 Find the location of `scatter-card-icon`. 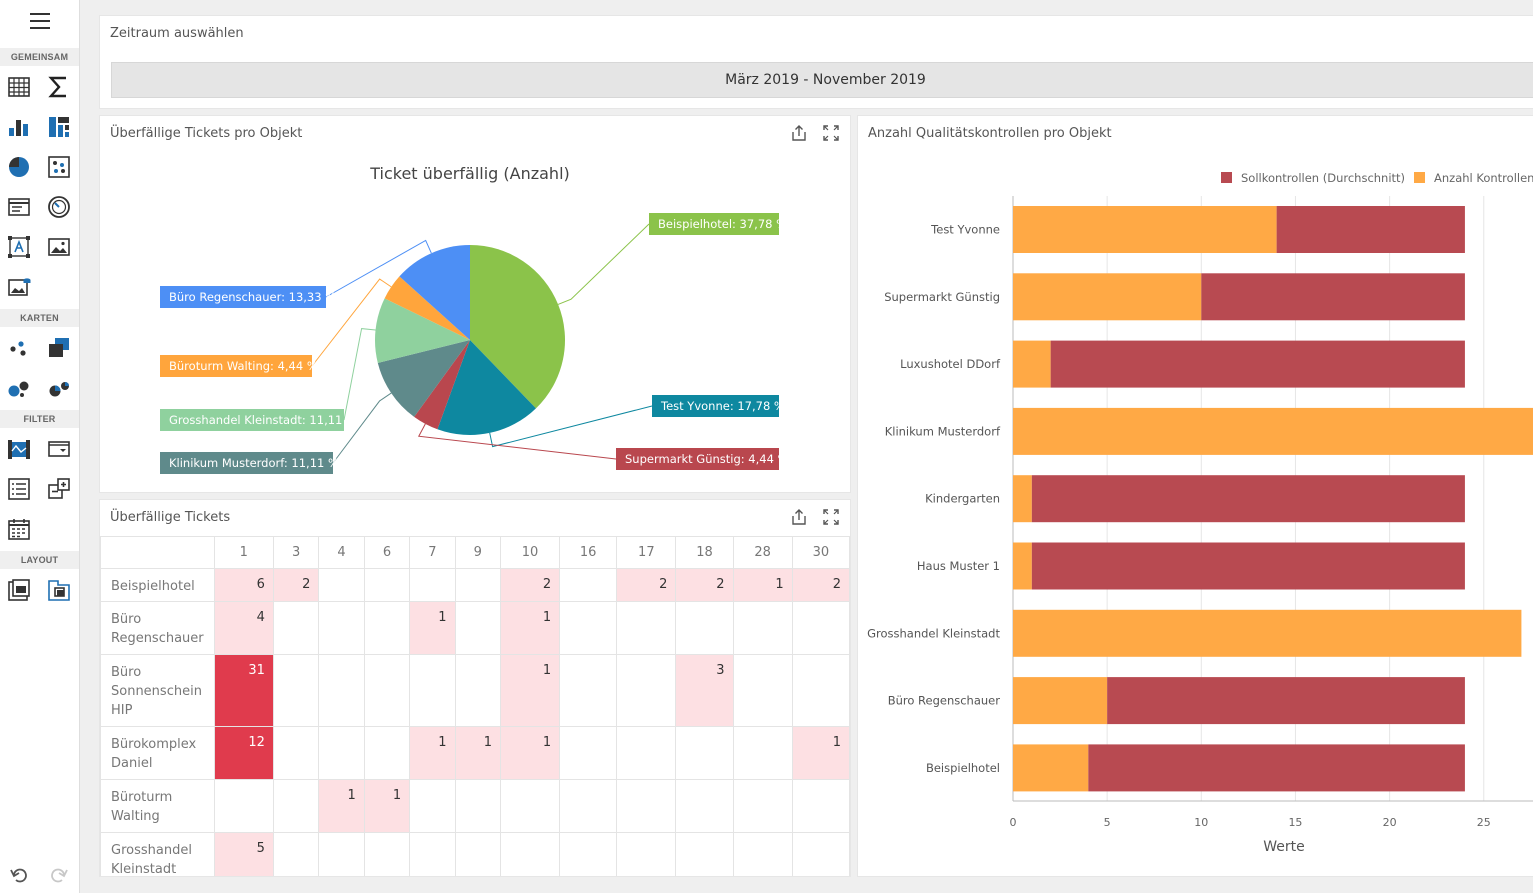

scatter-card-icon is located at coordinates (59, 167).